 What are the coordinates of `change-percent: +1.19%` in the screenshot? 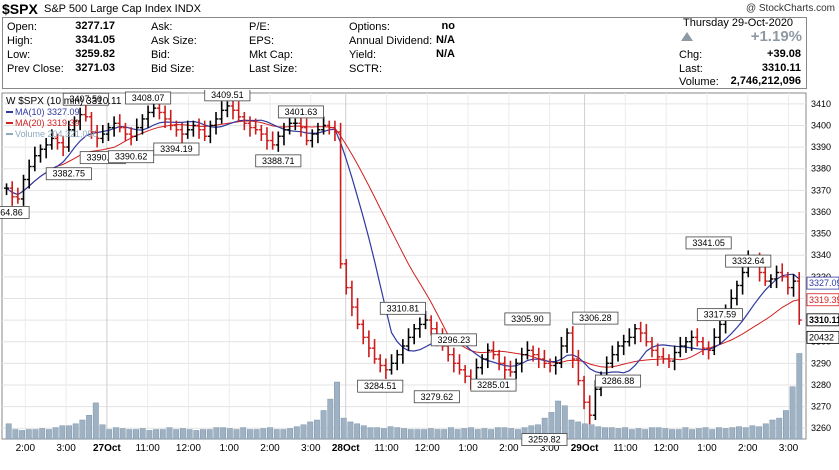 It's located at (776, 36).